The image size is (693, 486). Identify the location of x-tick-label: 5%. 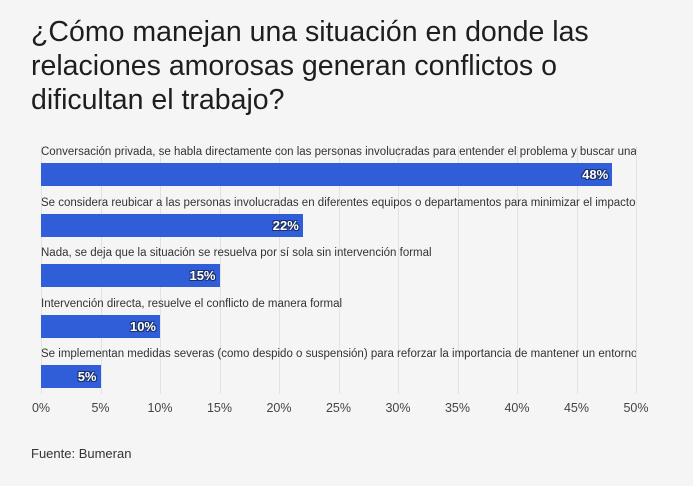
(100, 408).